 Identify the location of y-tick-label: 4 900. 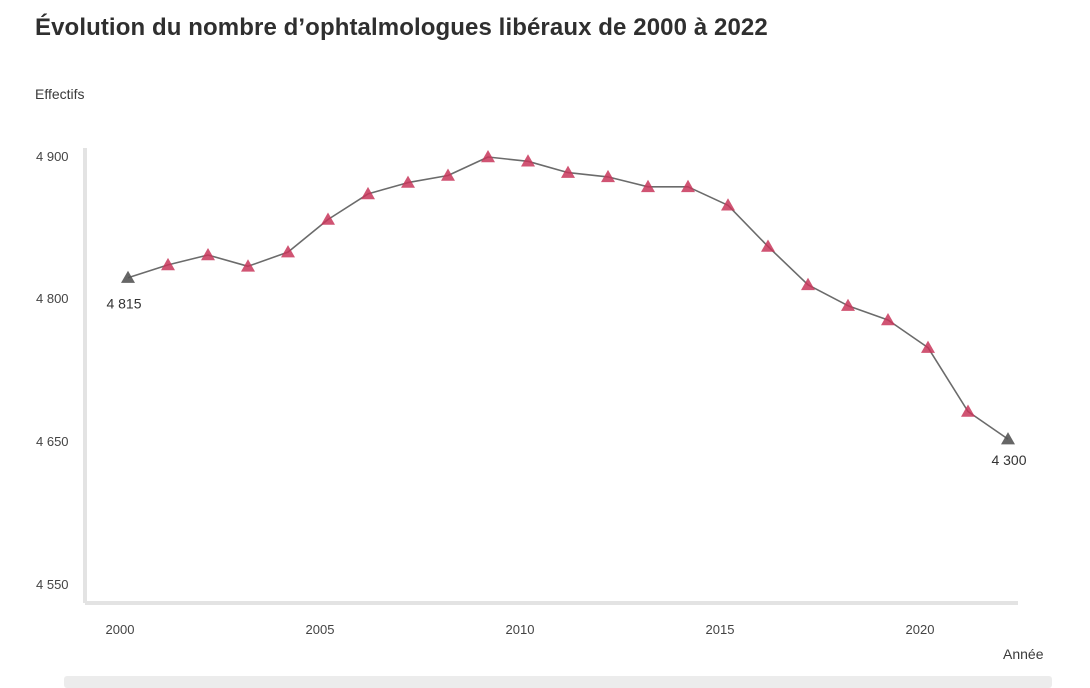
(52, 156).